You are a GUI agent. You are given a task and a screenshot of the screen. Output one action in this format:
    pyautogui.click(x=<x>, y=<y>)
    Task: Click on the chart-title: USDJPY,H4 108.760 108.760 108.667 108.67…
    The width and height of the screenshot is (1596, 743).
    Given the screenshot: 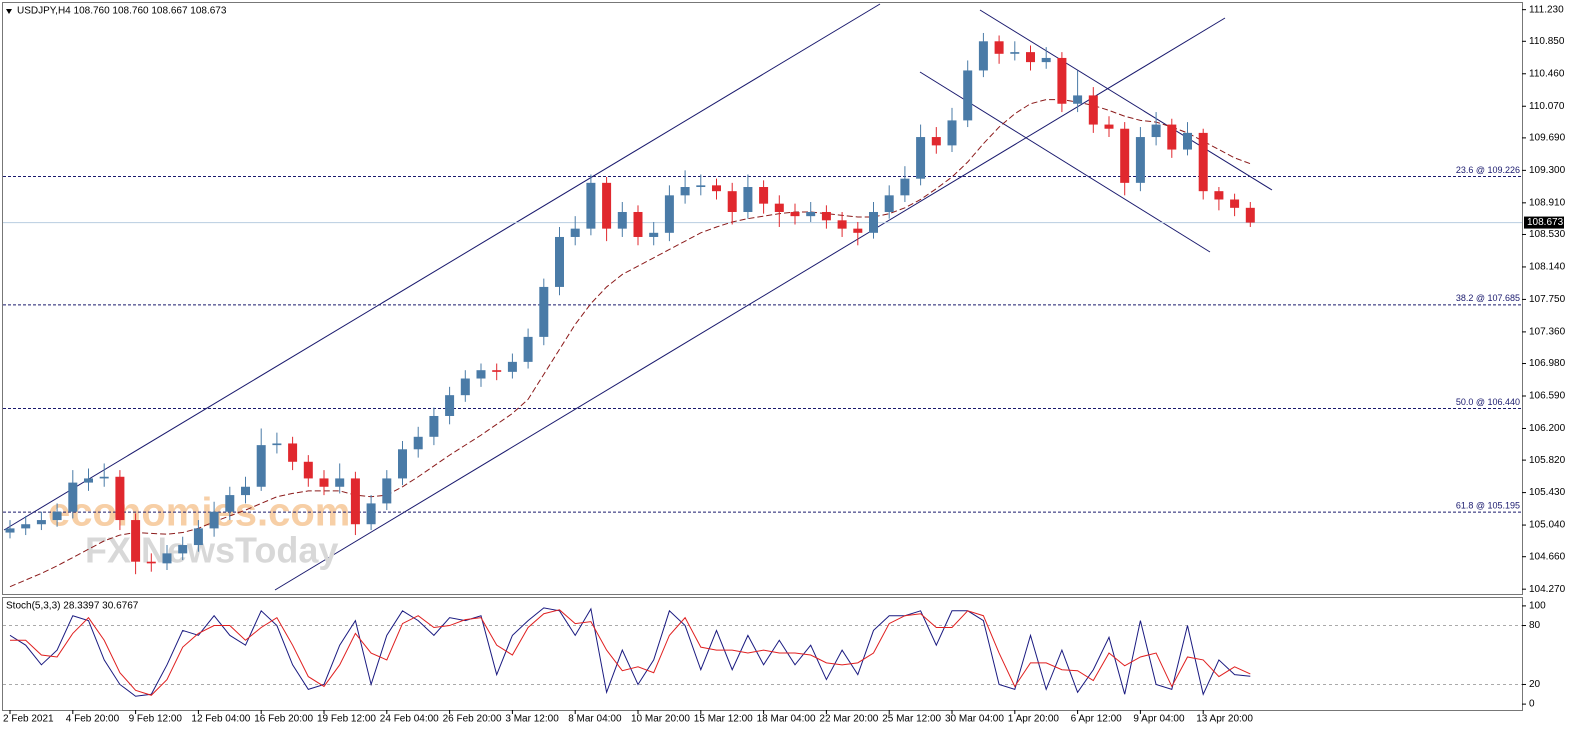 What is the action you would take?
    pyautogui.click(x=122, y=11)
    